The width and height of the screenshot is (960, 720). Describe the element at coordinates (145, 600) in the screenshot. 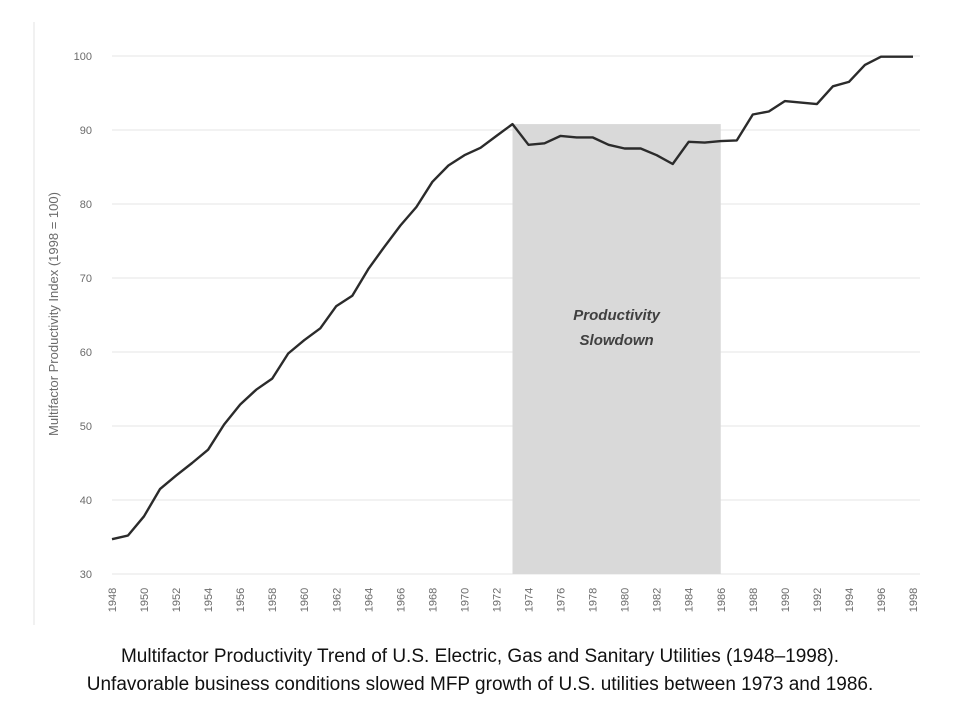

I see `x-tick-label: 1950` at that location.